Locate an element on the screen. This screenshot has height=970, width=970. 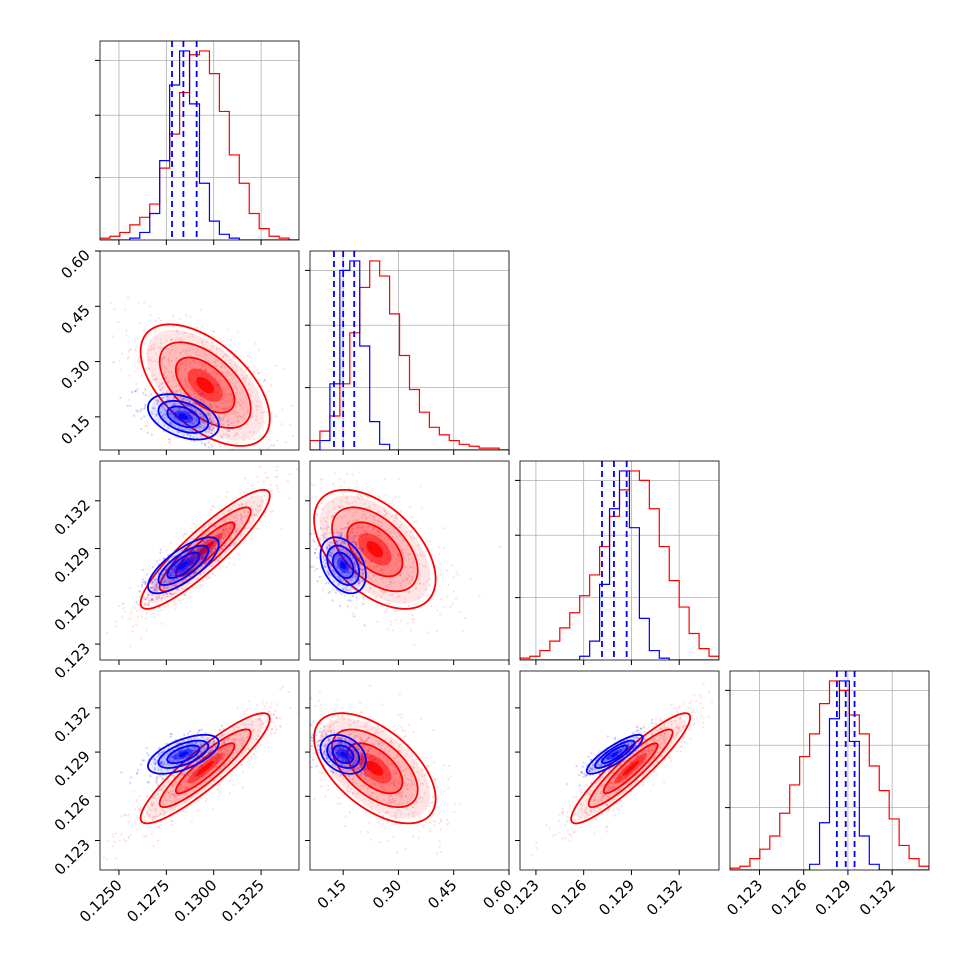
scatter-panel-2-1: 0.15 0.30 0.45 0.60 is located at coordinates (178, 350).